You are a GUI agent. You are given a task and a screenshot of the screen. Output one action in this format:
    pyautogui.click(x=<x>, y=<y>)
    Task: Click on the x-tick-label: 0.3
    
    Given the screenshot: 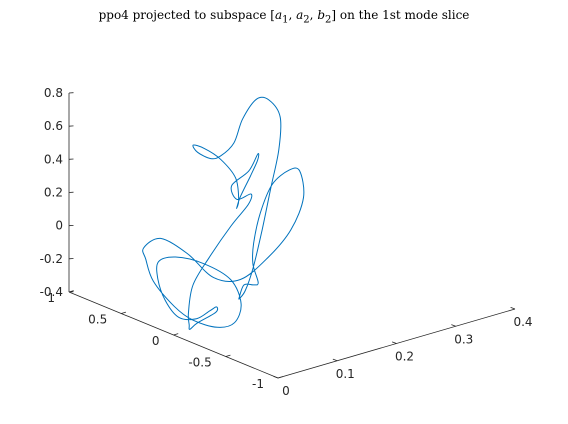 What is the action you would take?
    pyautogui.click(x=463, y=339)
    